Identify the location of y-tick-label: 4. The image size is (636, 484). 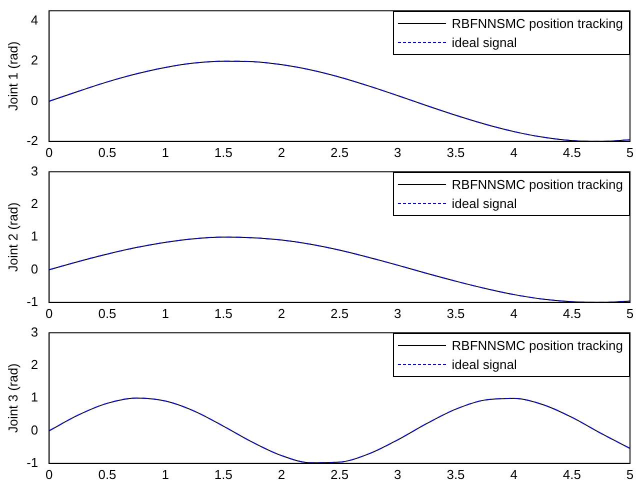
(34, 20).